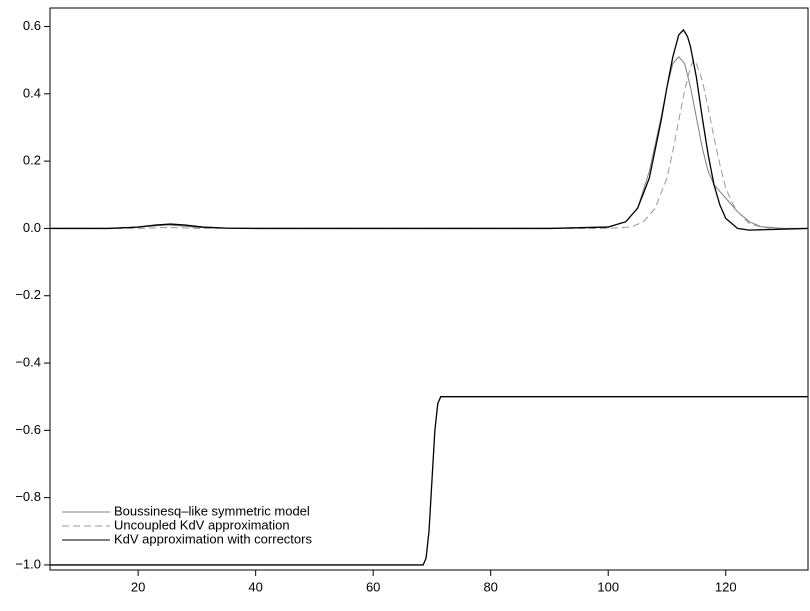 The width and height of the screenshot is (810, 611). I want to click on y-tick-label: −0.4, so click(28, 361).